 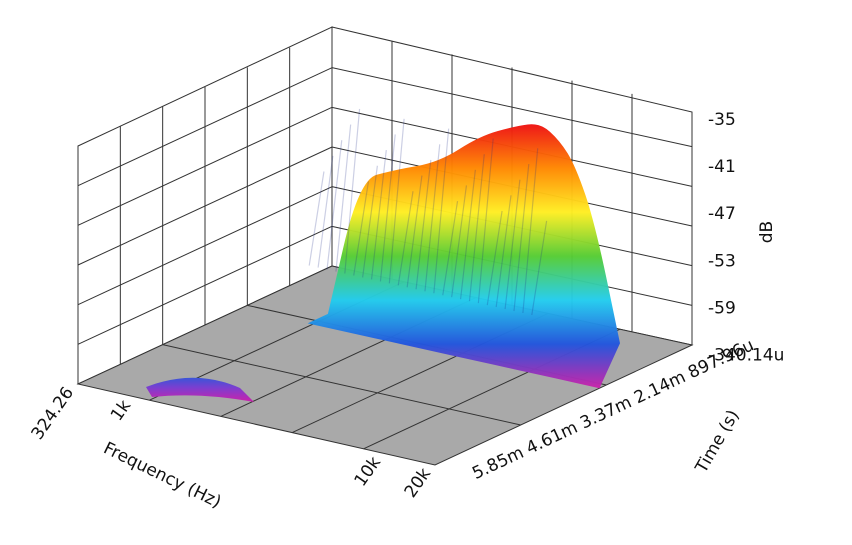 I want to click on z-tick-label: -47, so click(x=722, y=214).